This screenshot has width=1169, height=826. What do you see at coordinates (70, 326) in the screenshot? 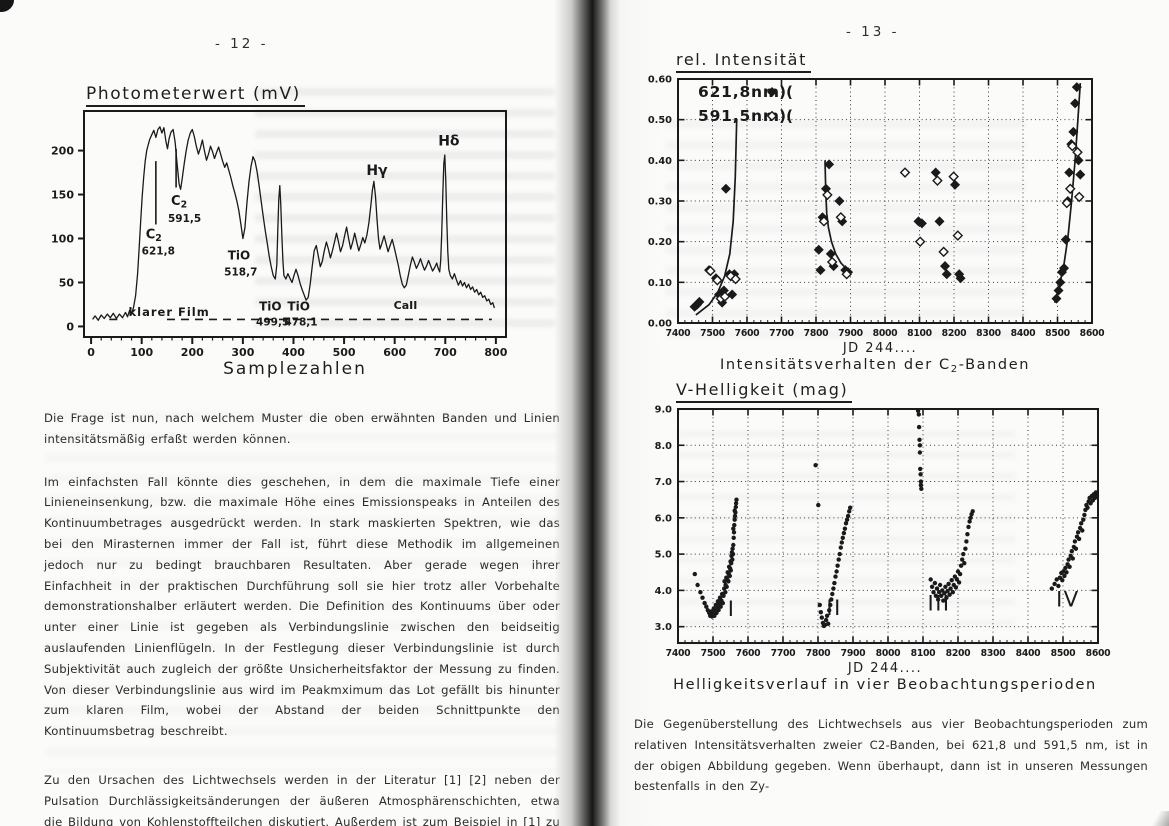
I see `svg-text: 0` at bounding box center [70, 326].